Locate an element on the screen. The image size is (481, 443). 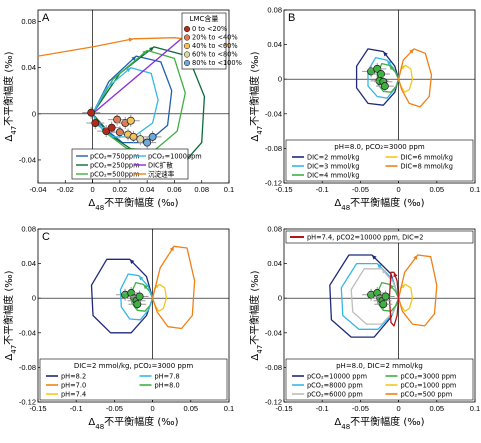
panel-letter: B is located at coordinates (291, 18).